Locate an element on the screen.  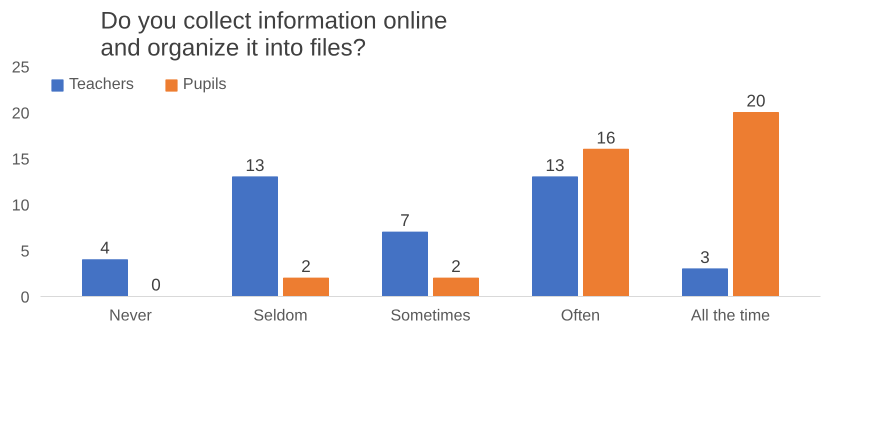
y-tick-label: 0 is located at coordinates (25, 298).